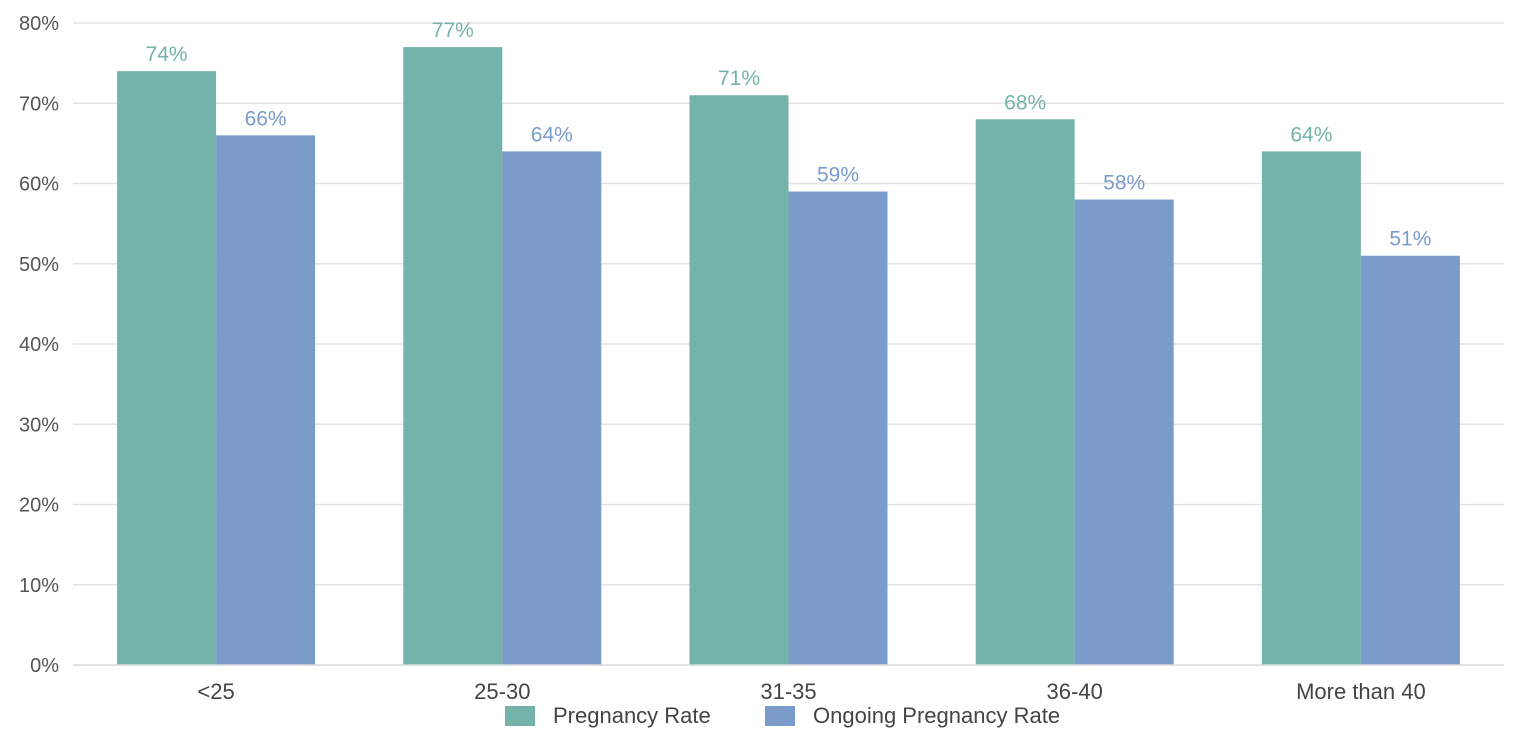 This screenshot has height=752, width=1519. Describe the element at coordinates (39, 265) in the screenshot. I see `y-tick-label: 50%` at that location.